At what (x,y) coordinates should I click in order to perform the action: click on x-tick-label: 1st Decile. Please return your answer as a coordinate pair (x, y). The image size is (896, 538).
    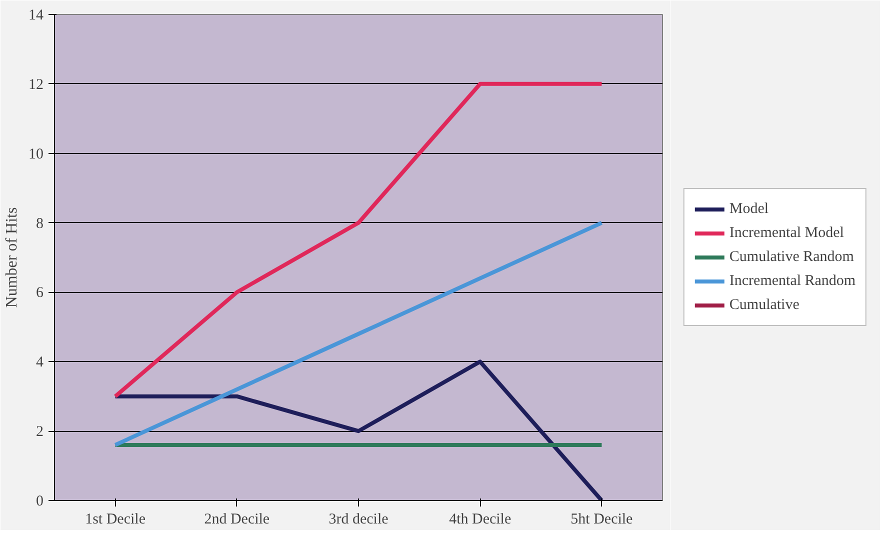
    Looking at the image, I should click on (115, 520).